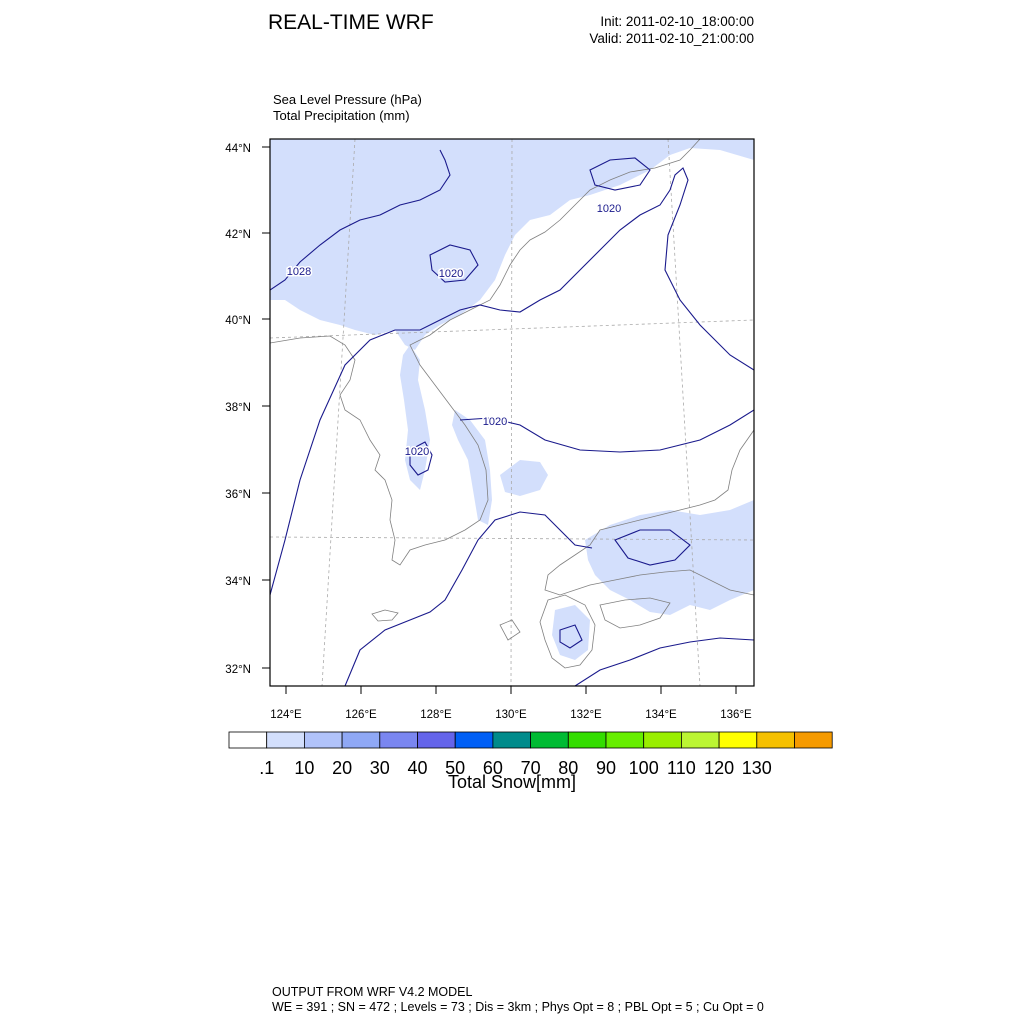 The image size is (1024, 1024). What do you see at coordinates (454, 263) in the screenshot?
I see `isobar-north-cell` at bounding box center [454, 263].